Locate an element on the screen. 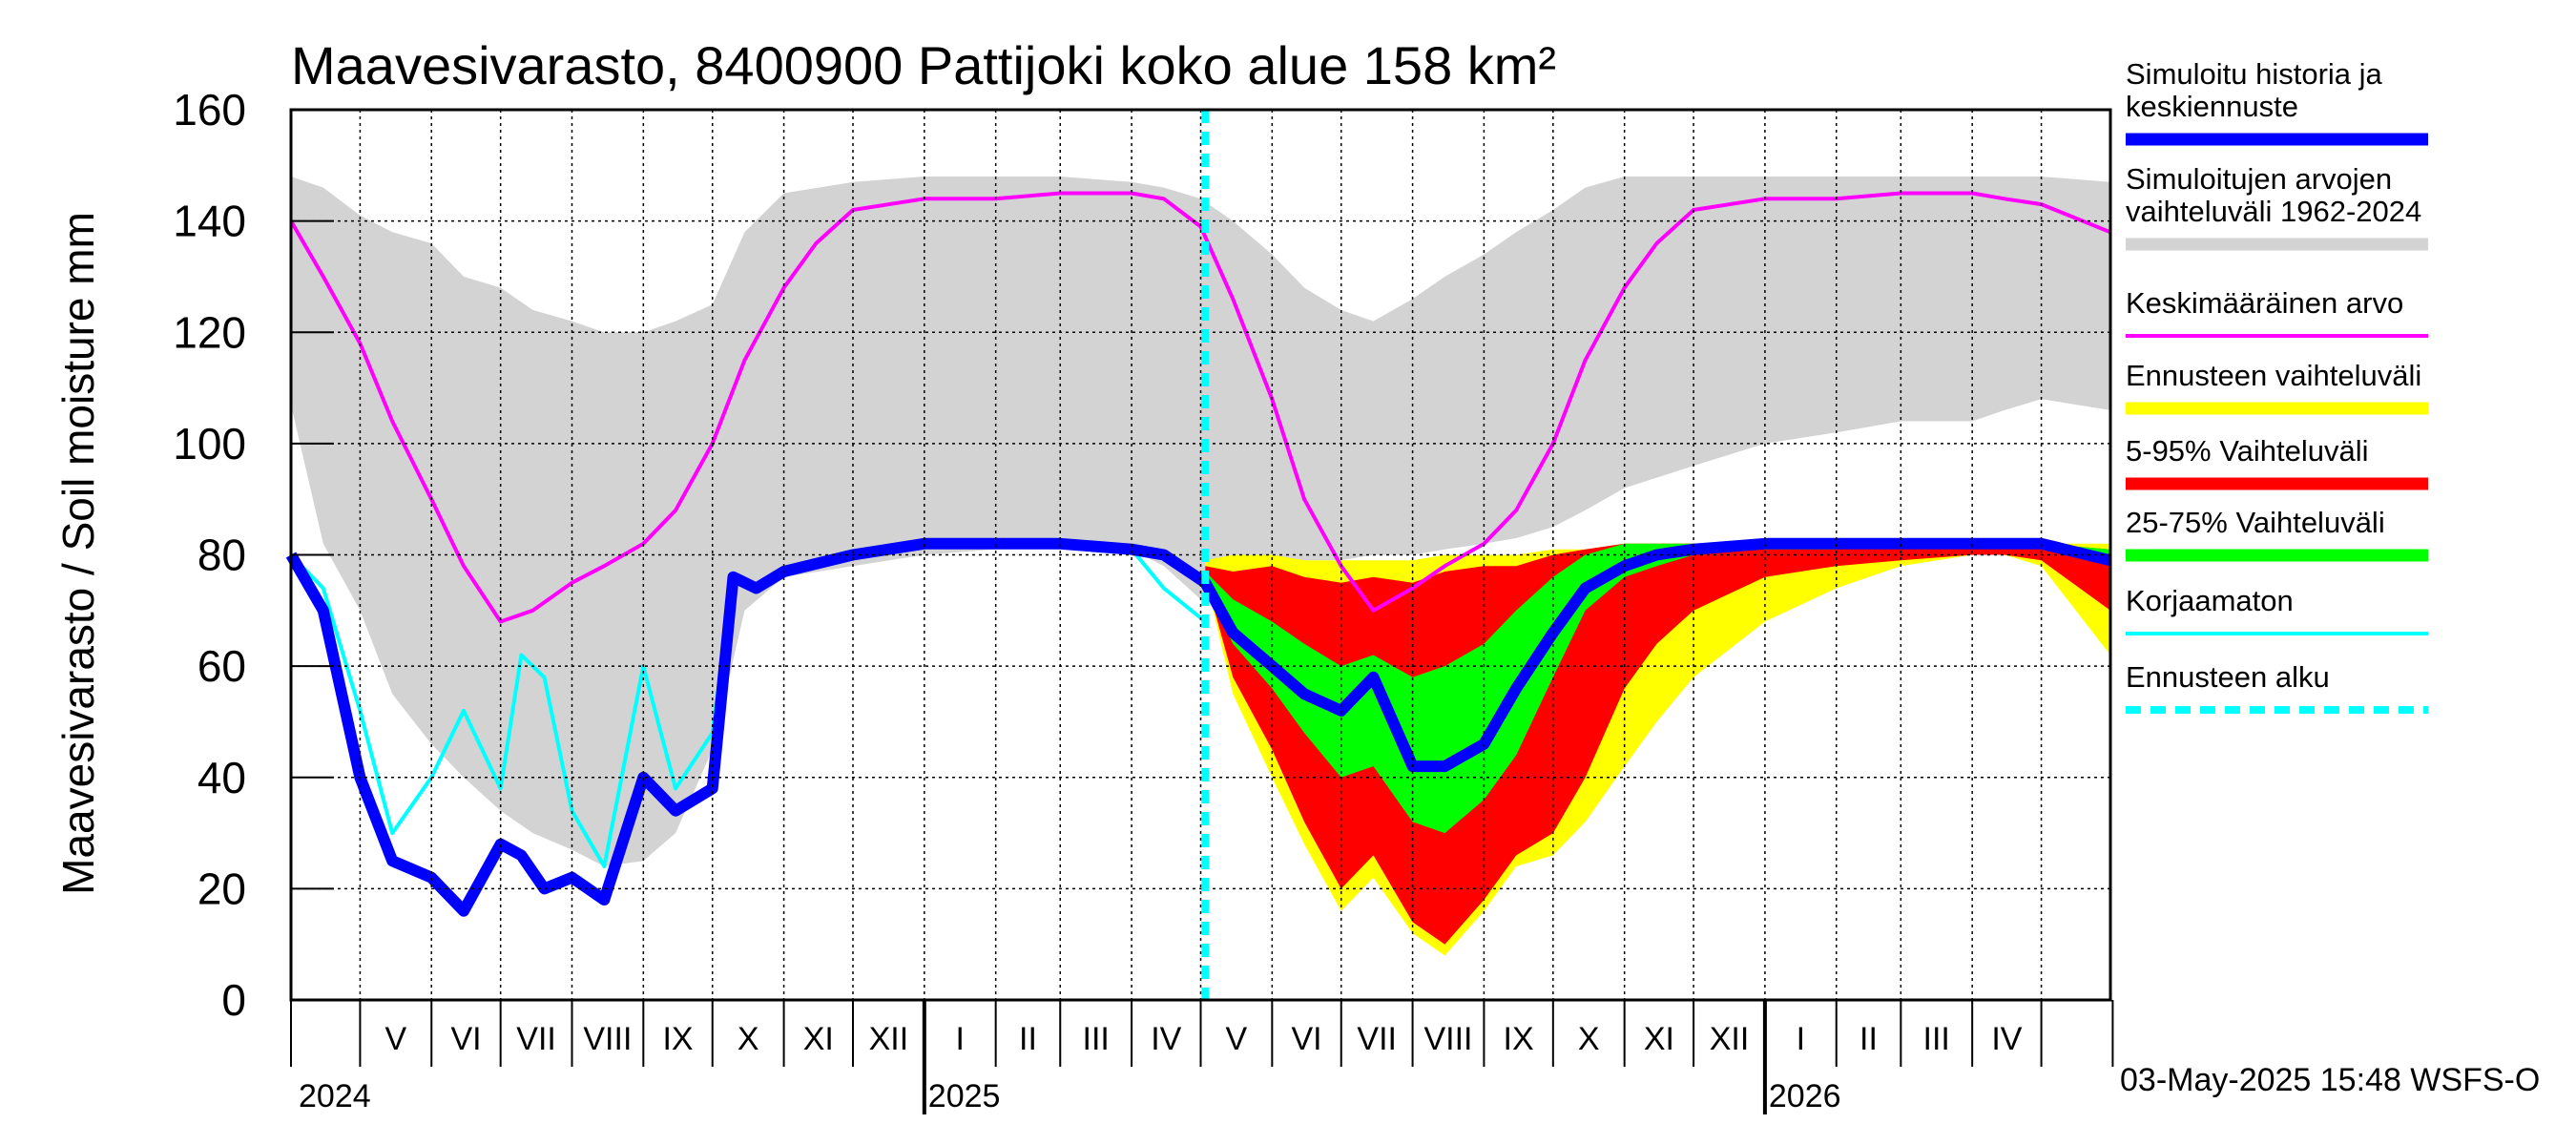 The width and height of the screenshot is (2576, 1145). legend-label: keskiennuste is located at coordinates (2212, 106).